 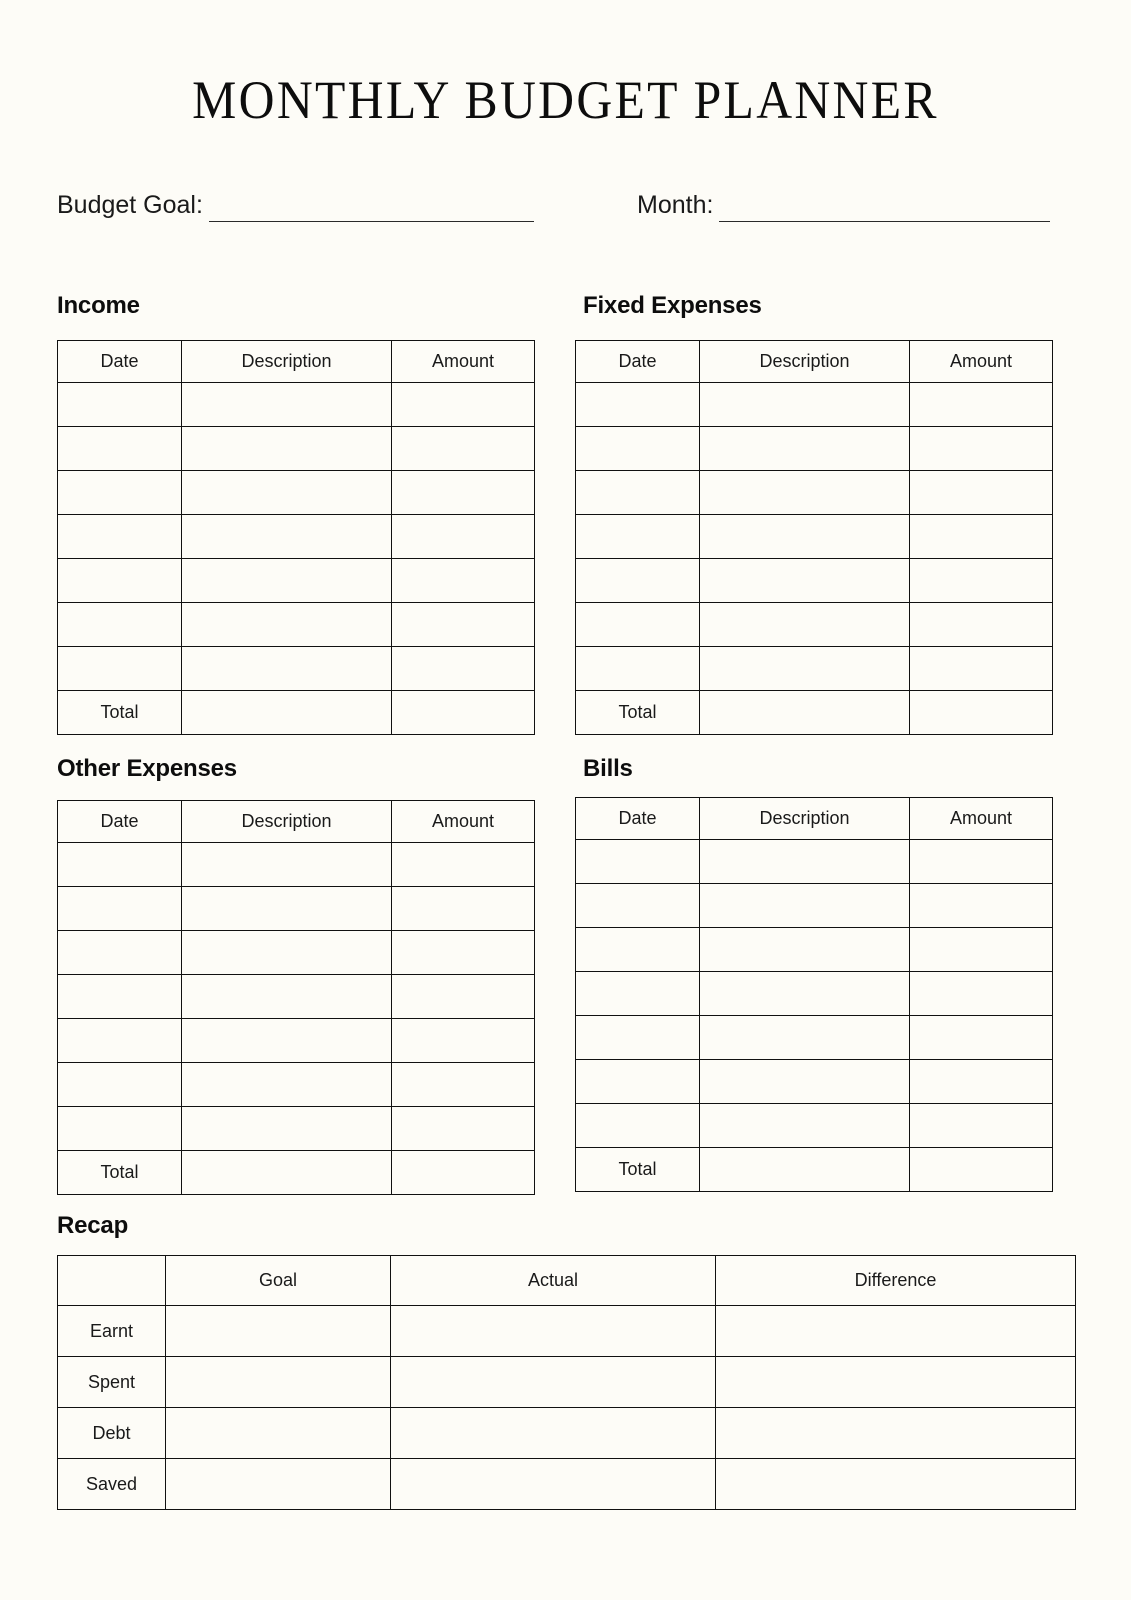 I want to click on budget-goal-field: Budget Goal:, so click(x=295, y=201).